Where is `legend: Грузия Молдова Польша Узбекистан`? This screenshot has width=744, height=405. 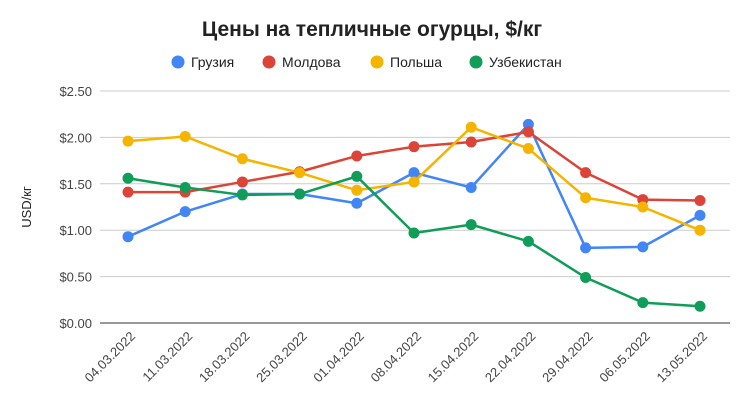
legend: Грузия Молдова Польша Узбекистан is located at coordinates (366, 62).